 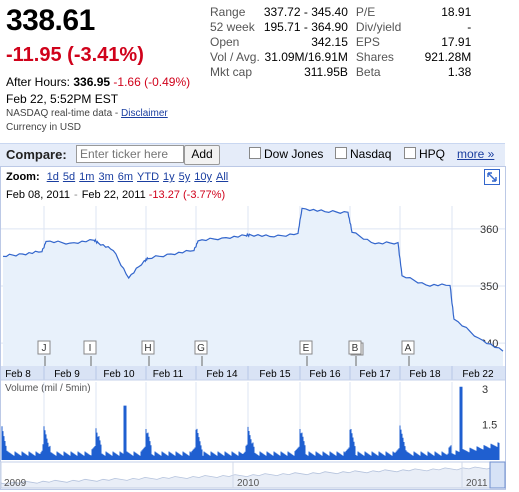 What do you see at coordinates (38, 195) in the screenshot?
I see `range-start: Feb 08, 2011` at bounding box center [38, 195].